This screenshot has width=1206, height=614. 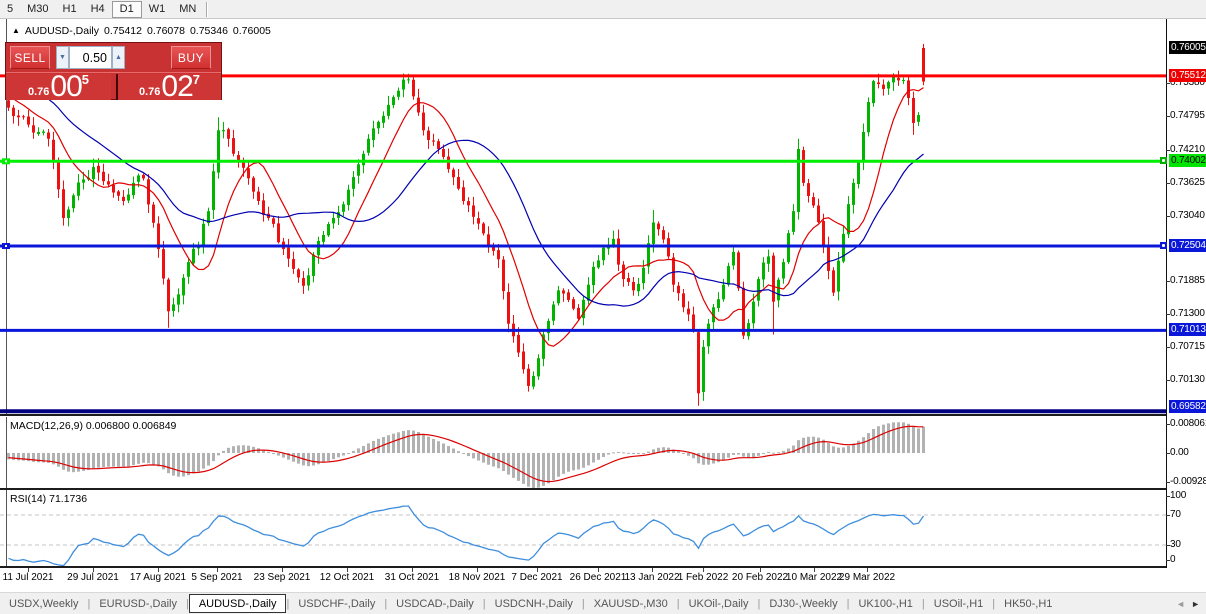 I want to click on tab-ukoil-daily: UKOil-,Daily, so click(x=718, y=603).